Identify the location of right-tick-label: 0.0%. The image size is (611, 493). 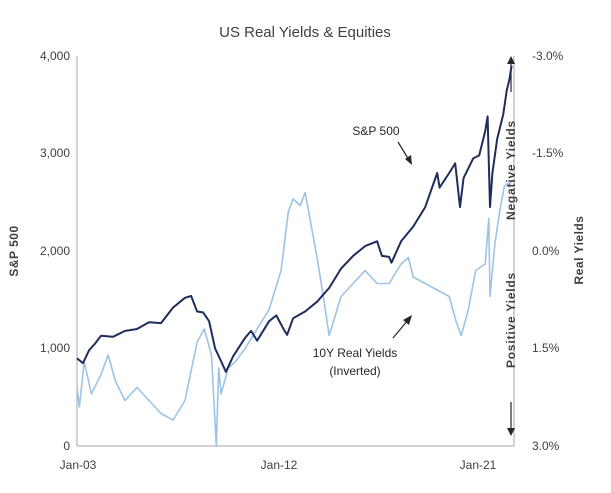
(546, 251).